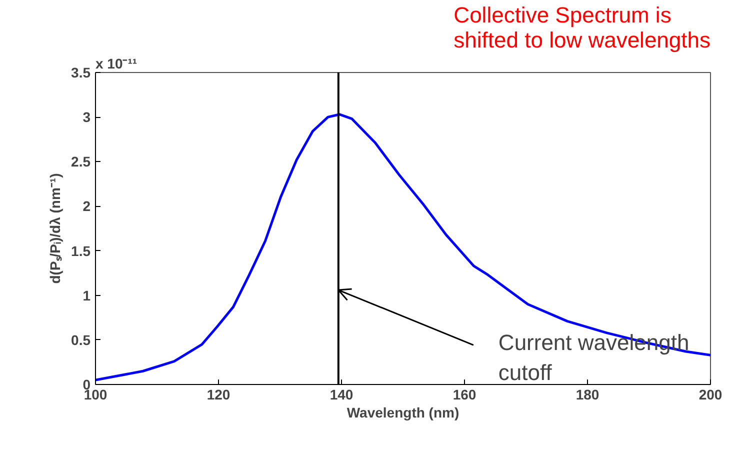 The width and height of the screenshot is (742, 458). What do you see at coordinates (582, 27) in the screenshot?
I see `text: Collective Spectrum is shifted to low wavelengths` at bounding box center [582, 27].